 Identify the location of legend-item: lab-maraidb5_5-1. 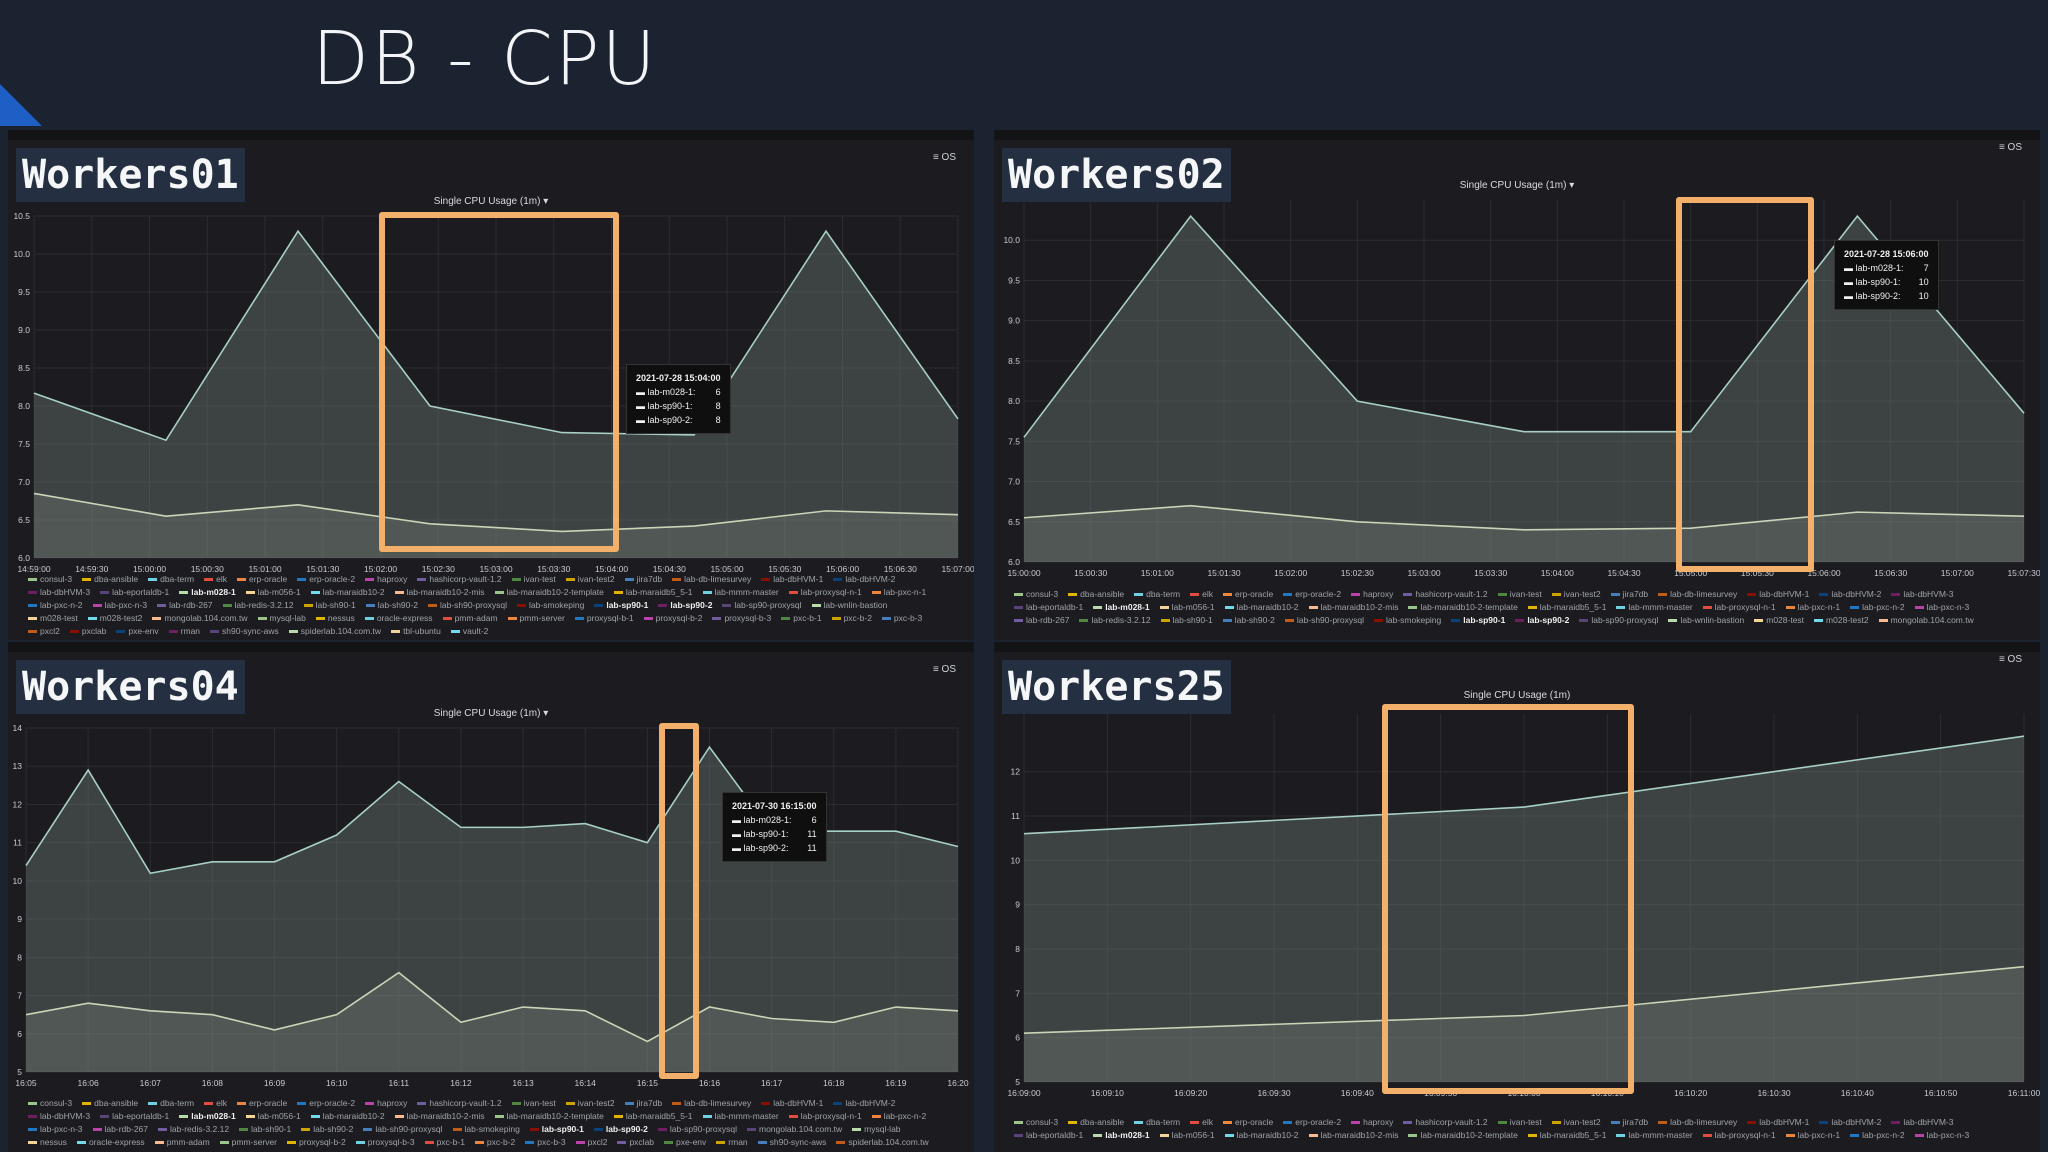
(653, 1116).